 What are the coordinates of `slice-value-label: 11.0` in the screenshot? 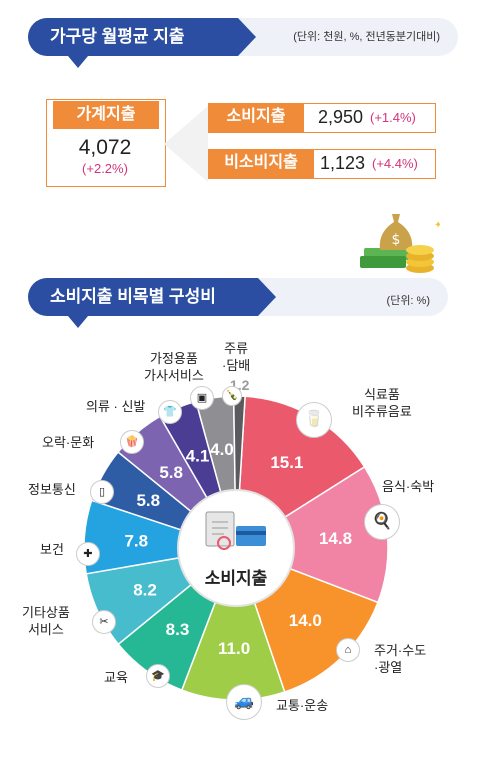 It's located at (234, 648).